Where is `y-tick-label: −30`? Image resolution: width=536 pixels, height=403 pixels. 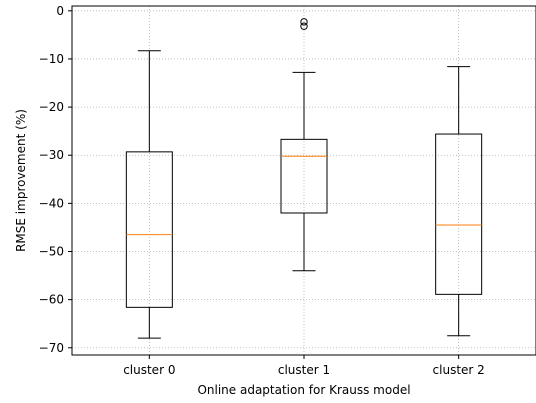
y-tick-label: −30 is located at coordinates (51, 155).